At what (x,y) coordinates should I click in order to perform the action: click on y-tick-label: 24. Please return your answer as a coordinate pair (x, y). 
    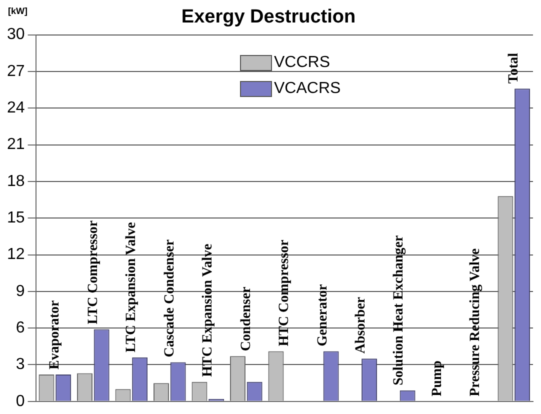
    Looking at the image, I should click on (16, 108).